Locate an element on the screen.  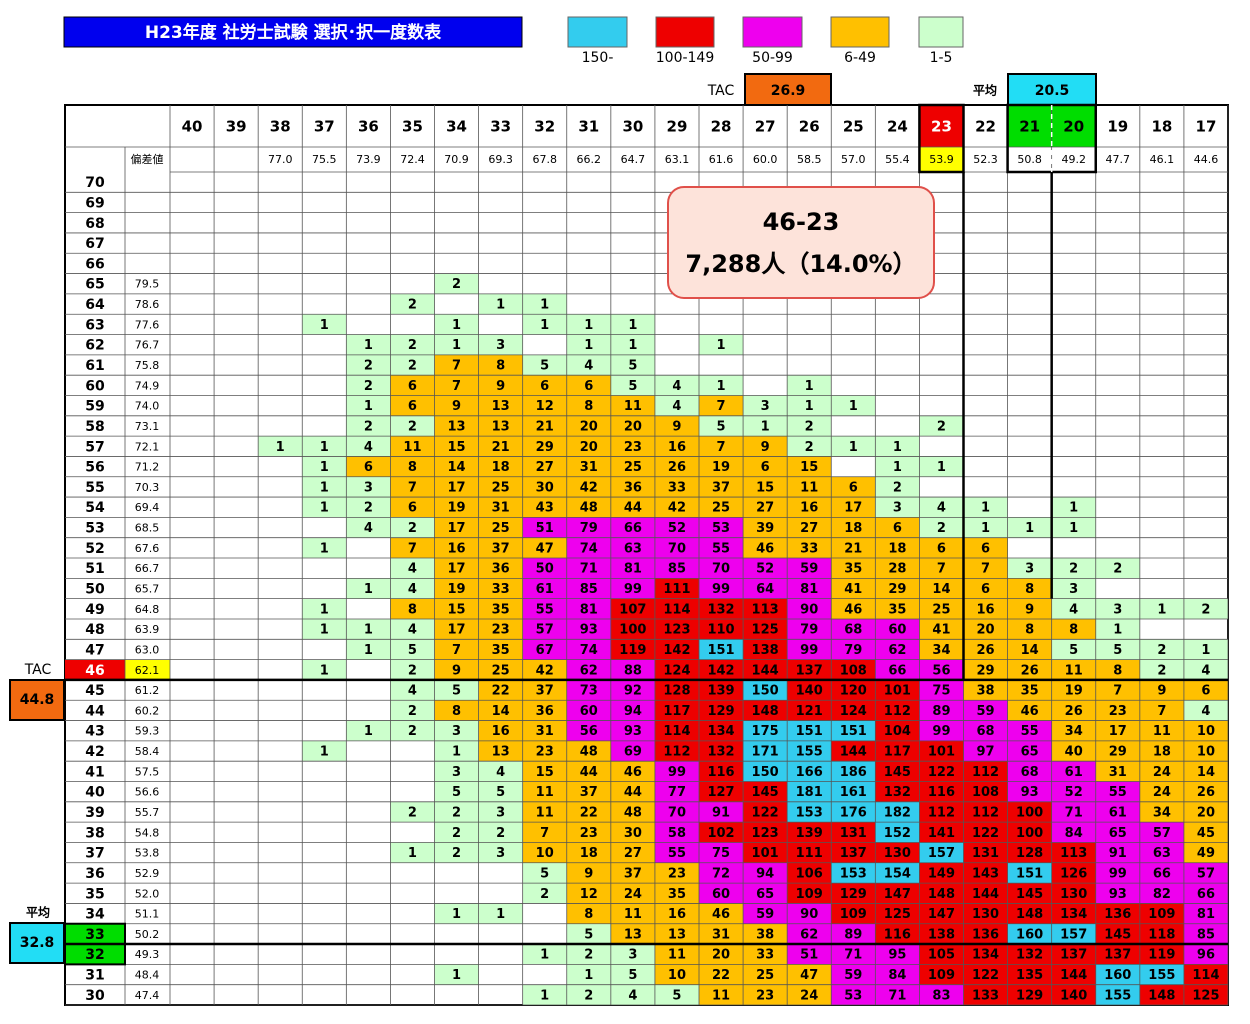
cell-value: 39 is located at coordinates (765, 528).